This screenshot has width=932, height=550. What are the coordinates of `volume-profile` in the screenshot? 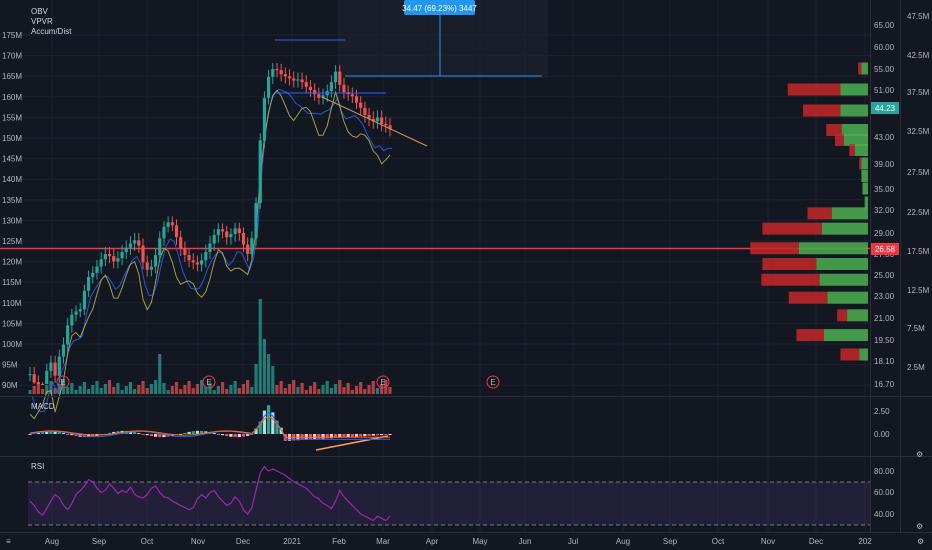 It's located at (809, 211).